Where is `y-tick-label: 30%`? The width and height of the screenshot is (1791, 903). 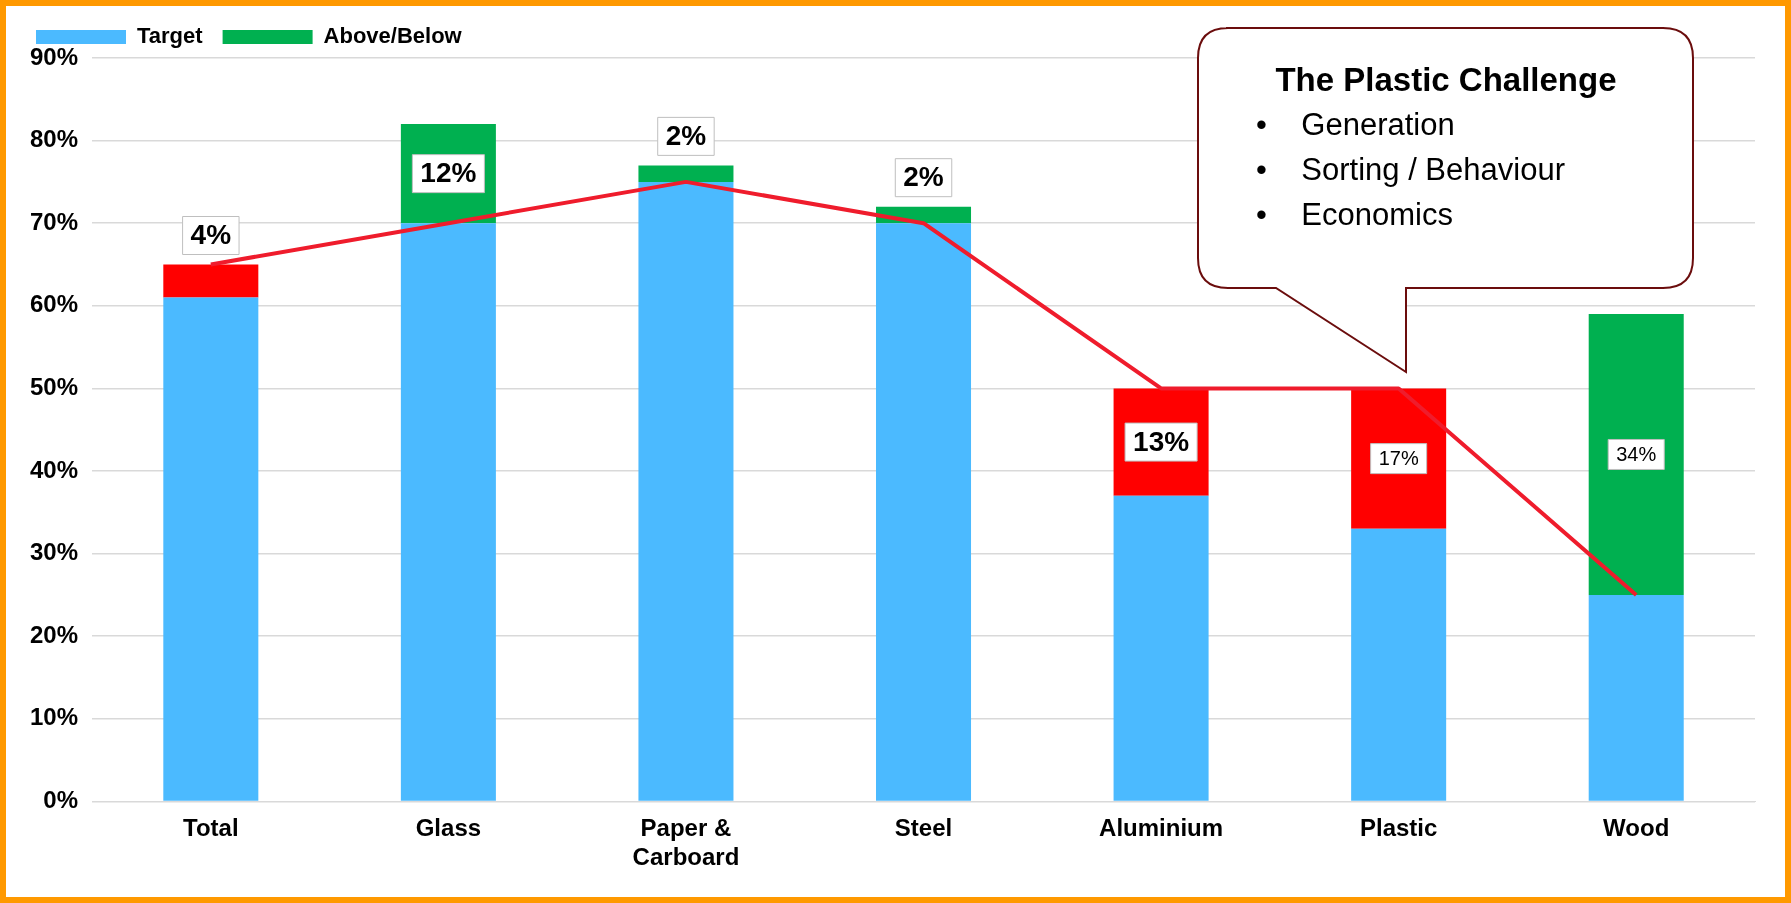
y-tick-label: 30% is located at coordinates (54, 552).